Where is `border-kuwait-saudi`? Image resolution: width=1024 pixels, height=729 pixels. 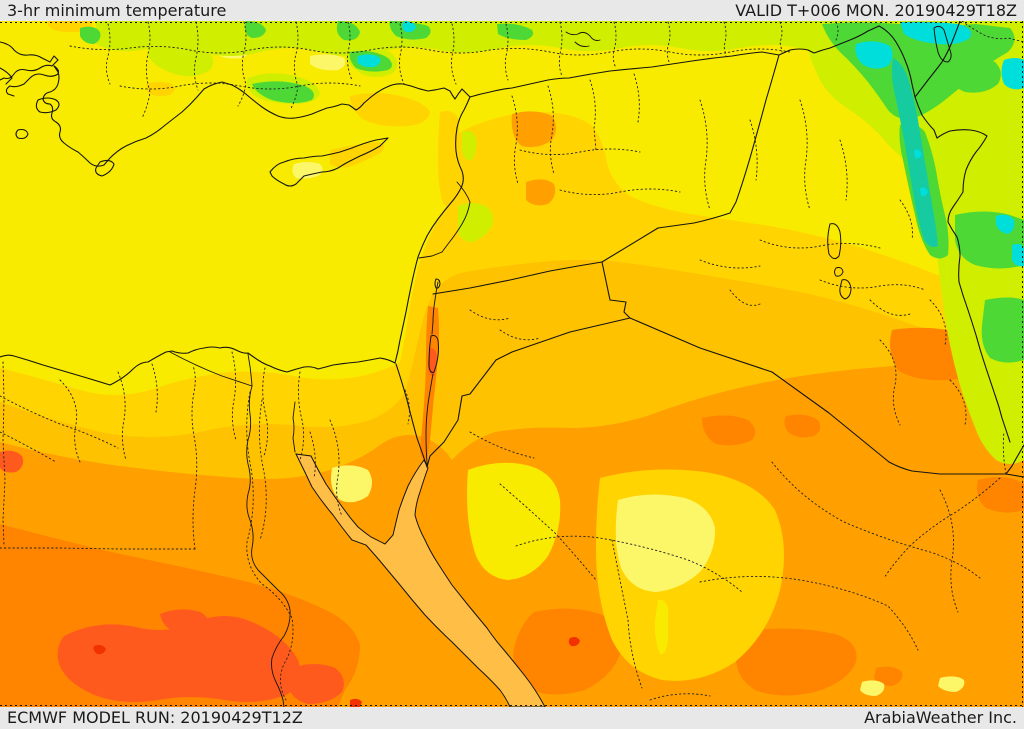 border-kuwait-saudi is located at coordinates (956, 469).